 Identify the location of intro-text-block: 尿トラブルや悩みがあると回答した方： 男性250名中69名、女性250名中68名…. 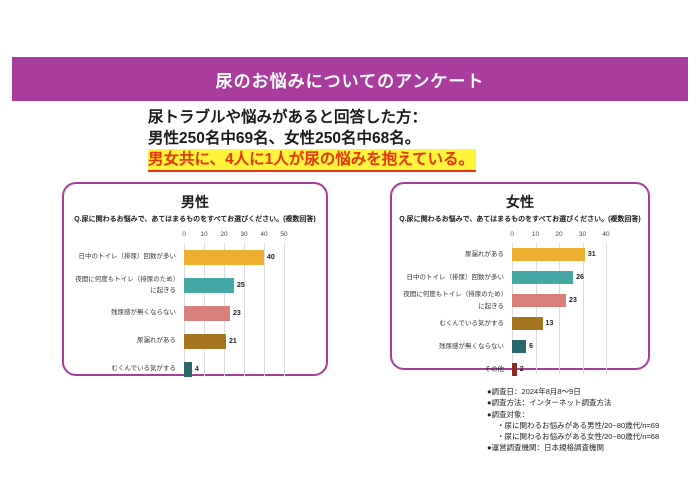
(312, 139).